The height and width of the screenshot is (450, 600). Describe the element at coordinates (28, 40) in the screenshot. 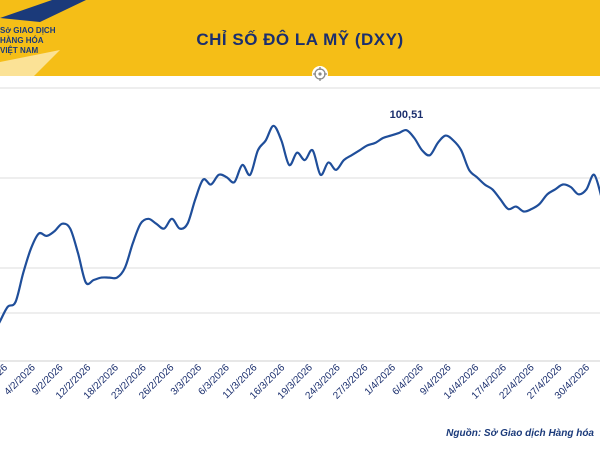

I see `logo-text: Sở GIAO DỊCH HÀNG HÓA VIỆT NAM` at that location.